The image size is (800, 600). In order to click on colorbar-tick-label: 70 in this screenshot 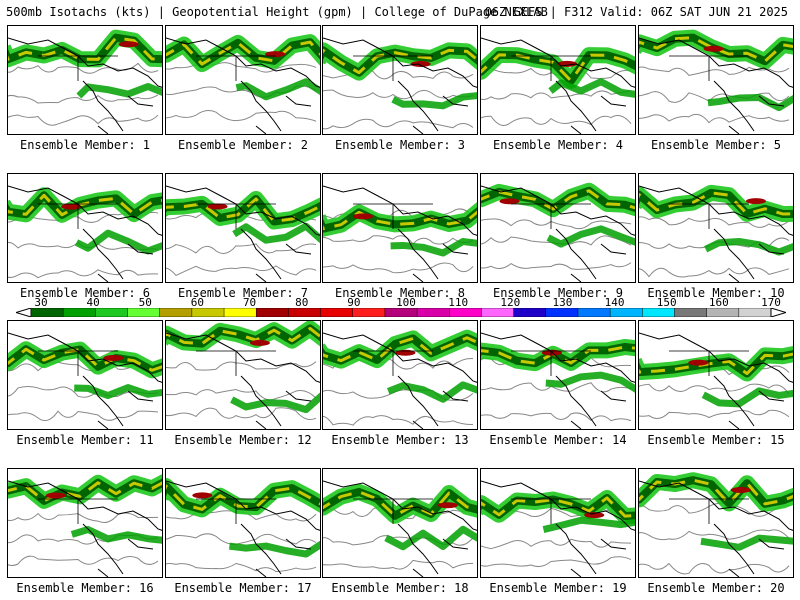, I will do `click(249, 302)`.